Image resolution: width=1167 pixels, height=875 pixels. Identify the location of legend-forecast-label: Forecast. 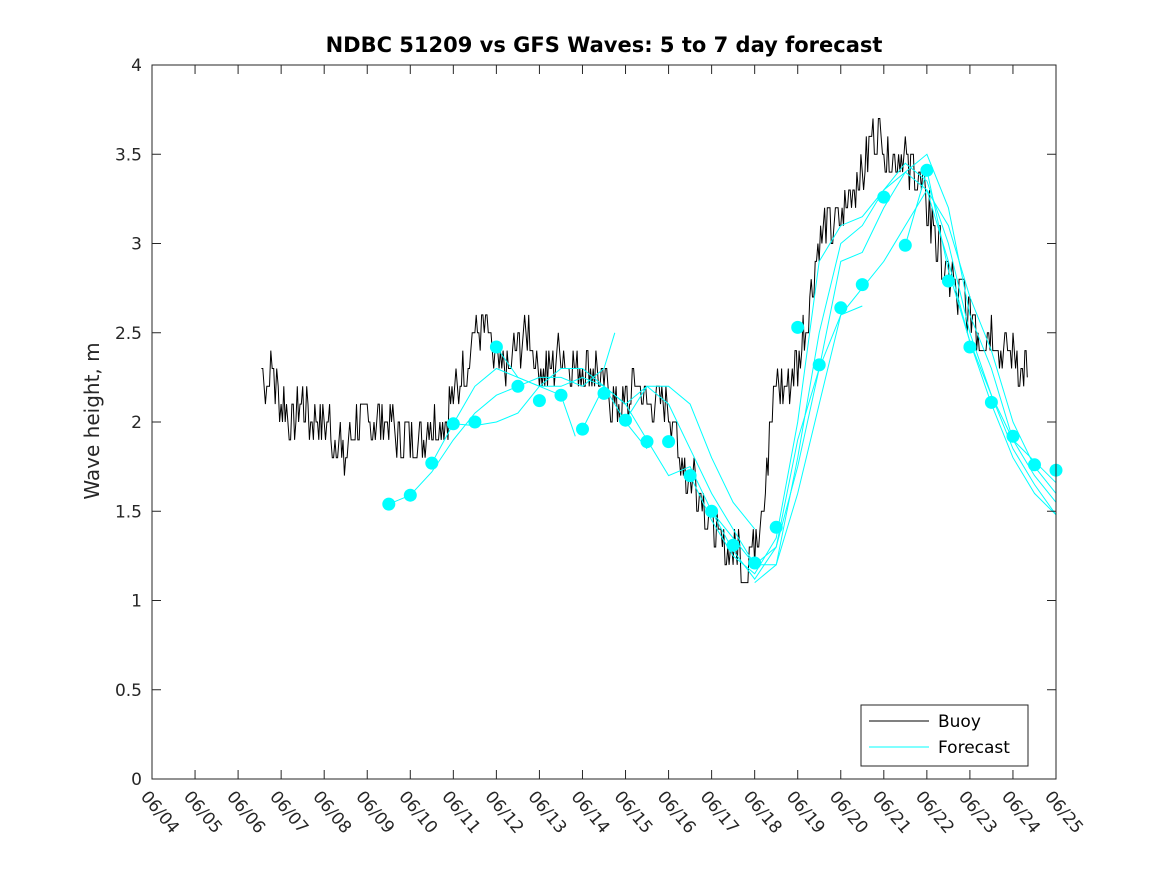
(974, 748).